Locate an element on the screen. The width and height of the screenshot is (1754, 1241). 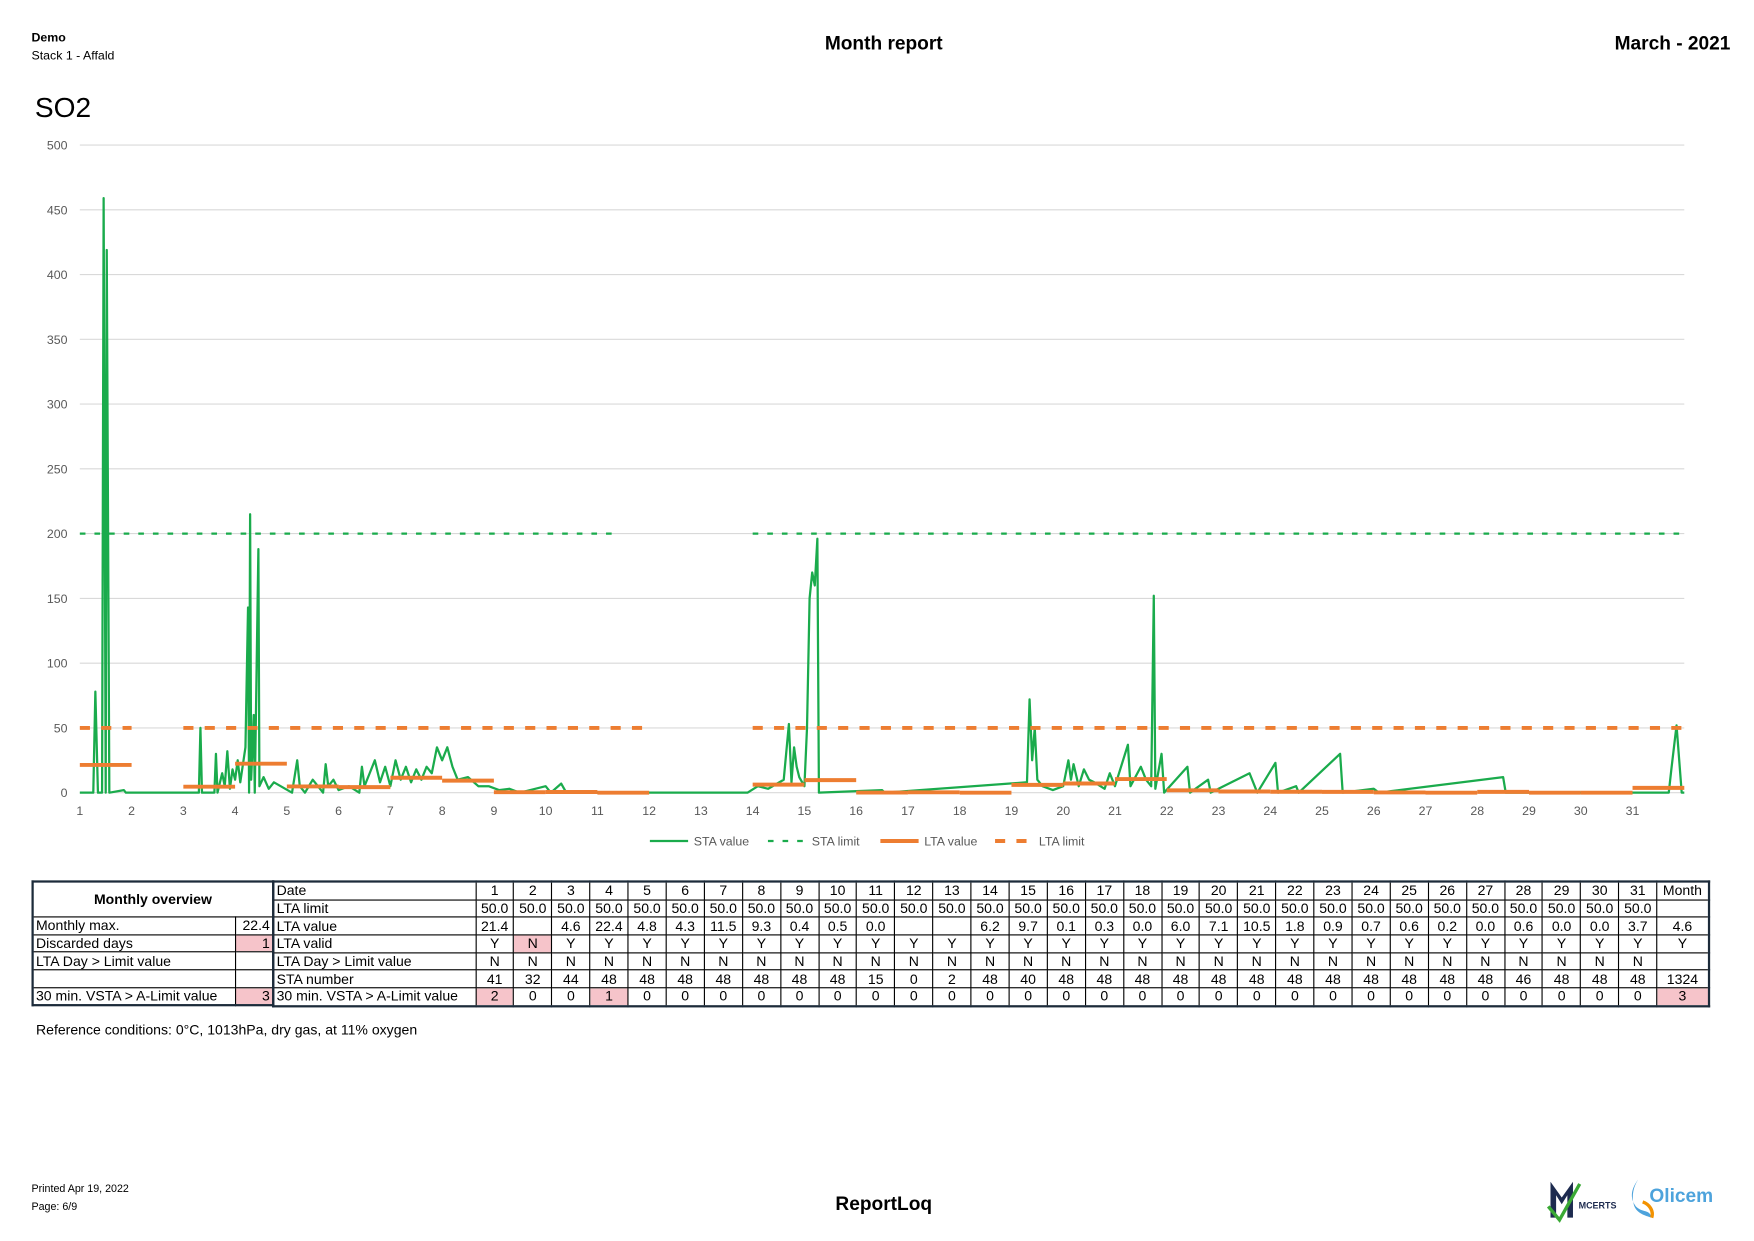
table-cell: 8 is located at coordinates (761, 890).